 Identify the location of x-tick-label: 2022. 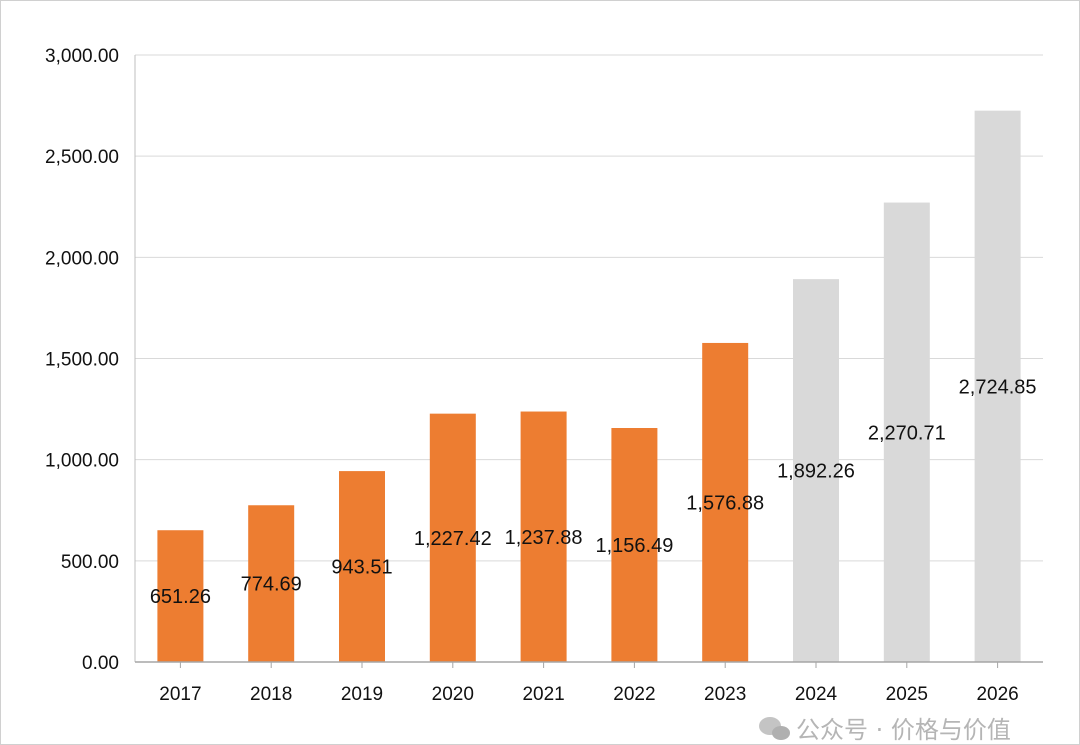
(634, 694).